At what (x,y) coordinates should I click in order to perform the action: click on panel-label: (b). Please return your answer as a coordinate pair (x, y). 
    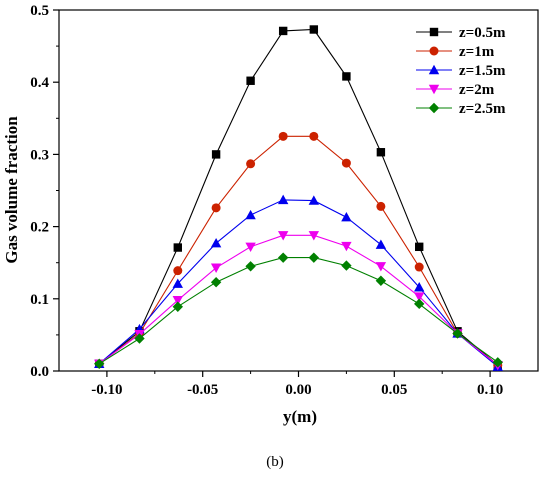
    Looking at the image, I should click on (275, 462).